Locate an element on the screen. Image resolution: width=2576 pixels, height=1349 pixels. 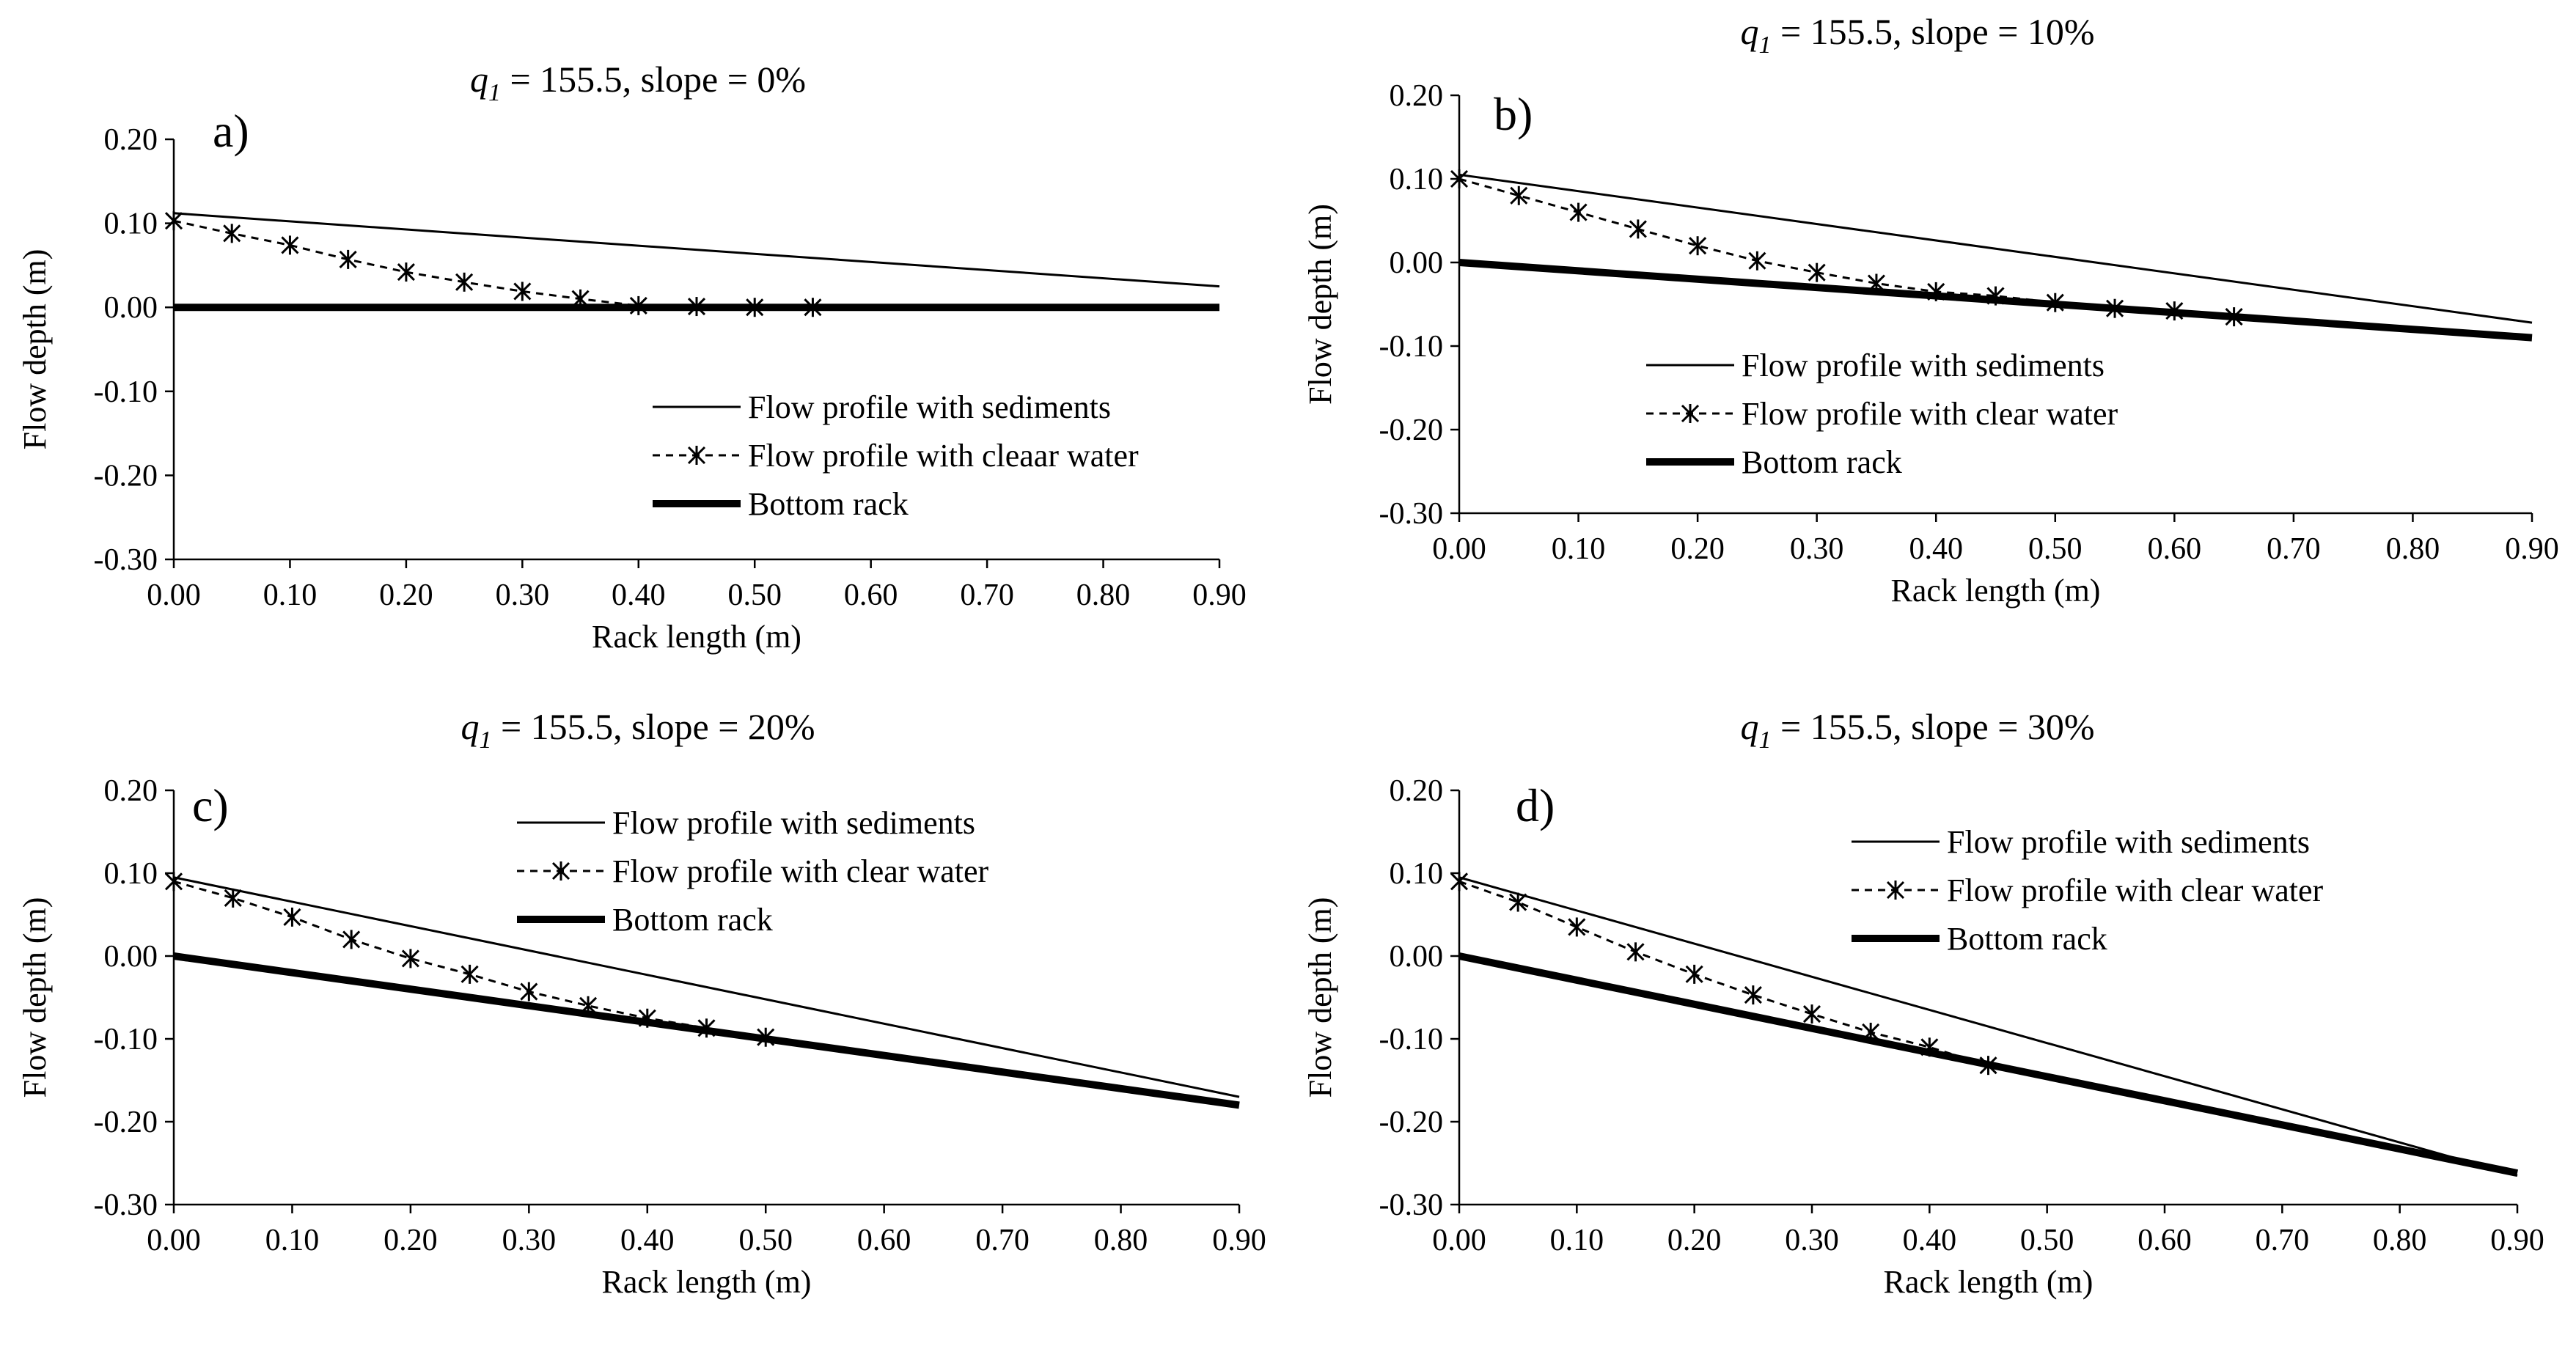
legend-label: Flow profile with cleaar water is located at coordinates (944, 456).